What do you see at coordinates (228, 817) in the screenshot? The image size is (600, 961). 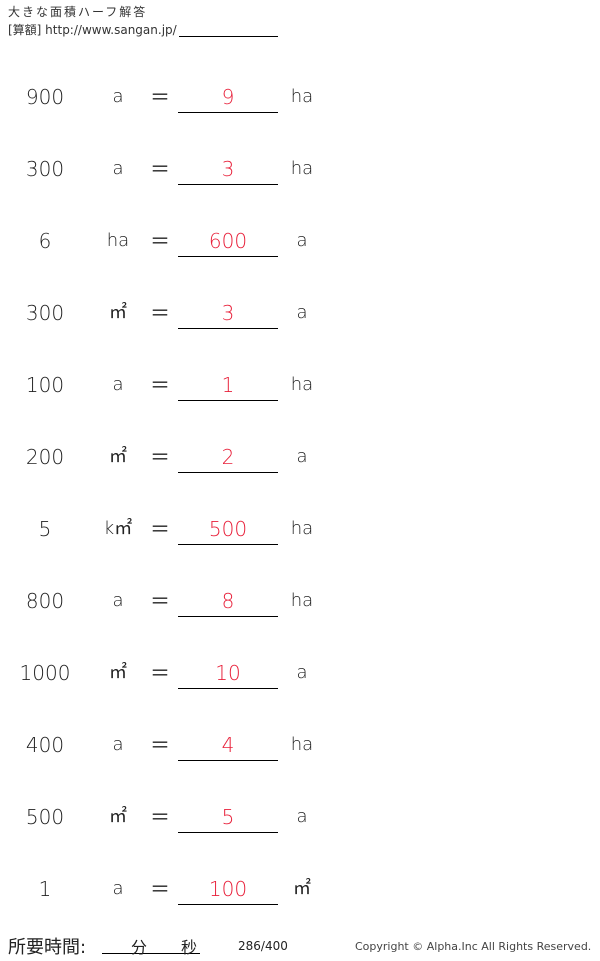 I see `answer: 5` at bounding box center [228, 817].